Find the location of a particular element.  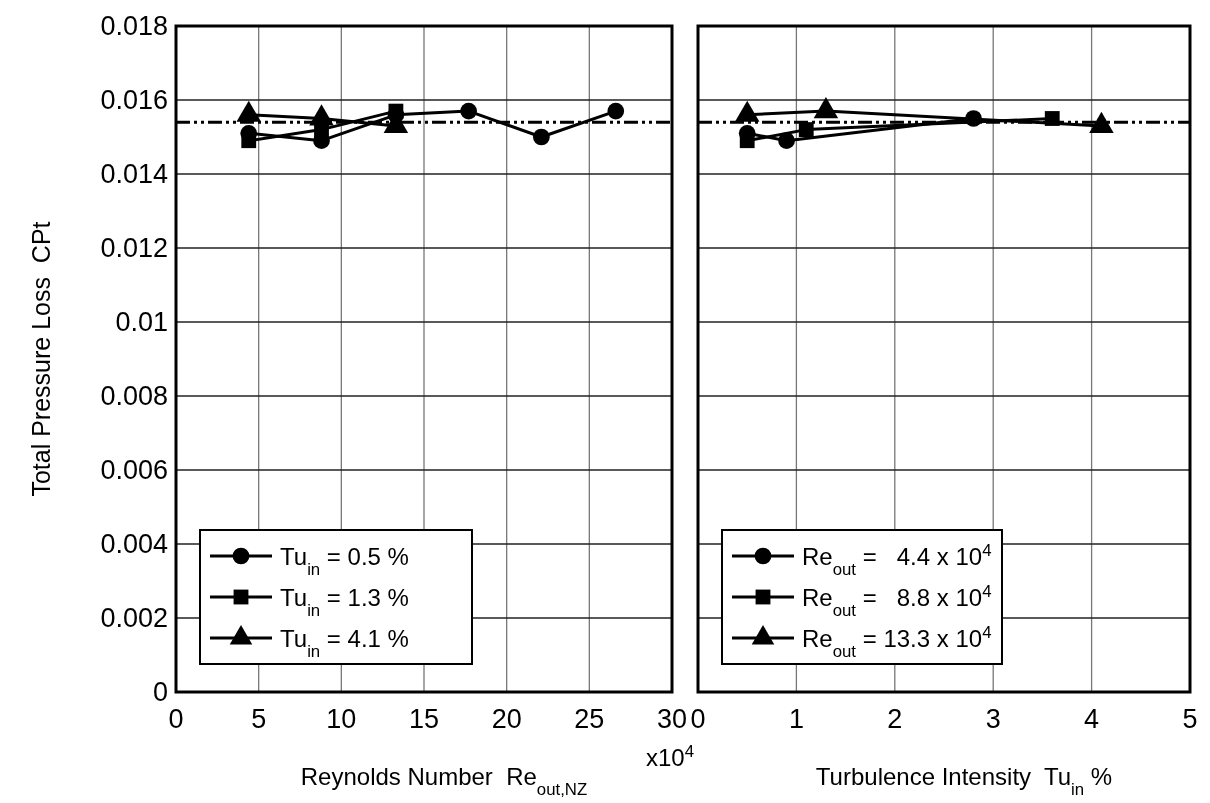

legend-label: Tu$_{in}$ = 1.3 % is located at coordinates (344, 602).